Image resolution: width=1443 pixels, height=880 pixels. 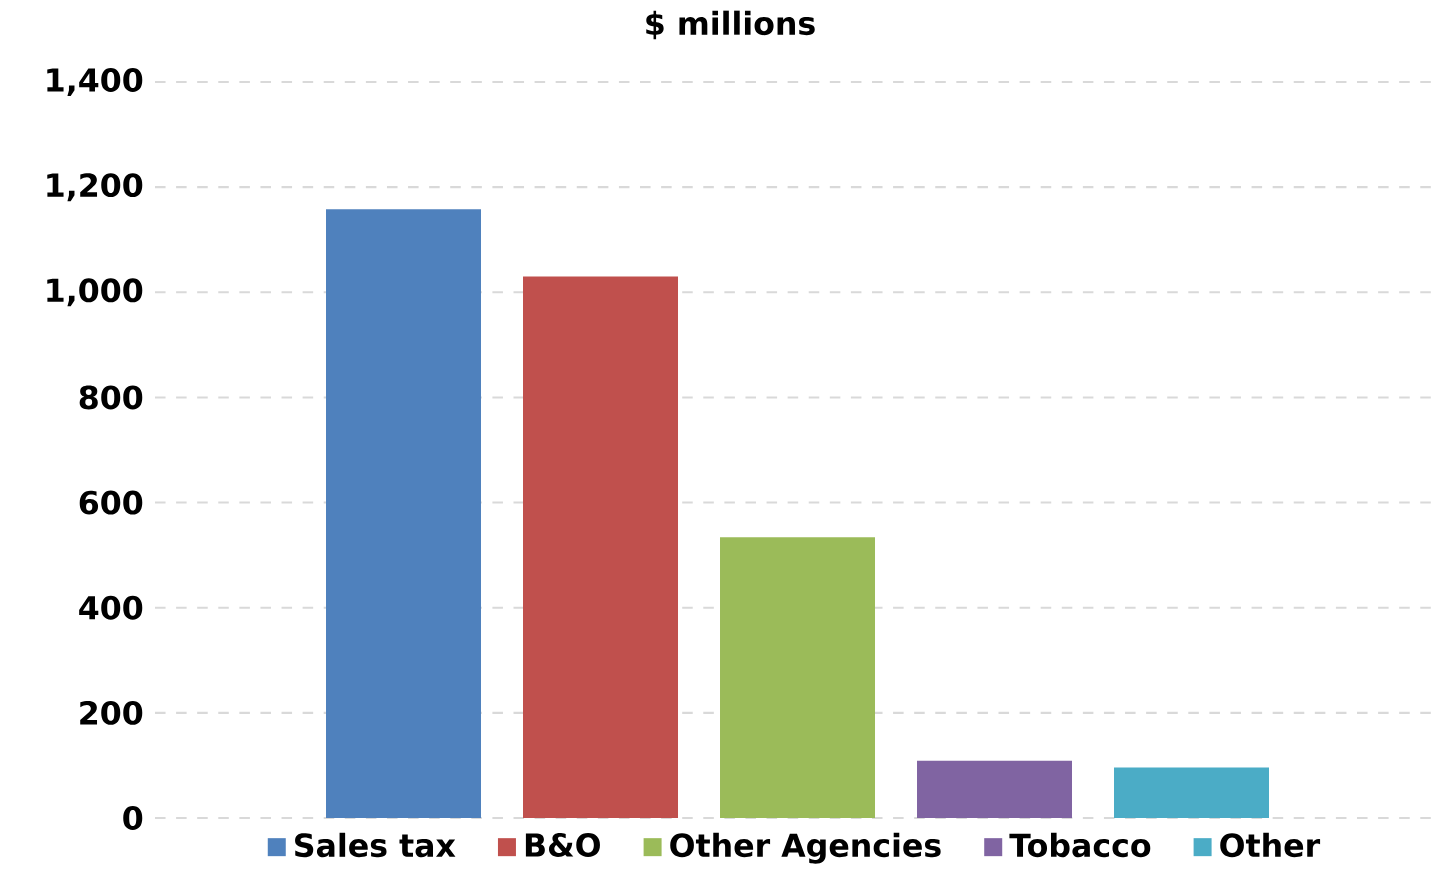 I want to click on y-tick-label: 0, so click(x=133, y=818).